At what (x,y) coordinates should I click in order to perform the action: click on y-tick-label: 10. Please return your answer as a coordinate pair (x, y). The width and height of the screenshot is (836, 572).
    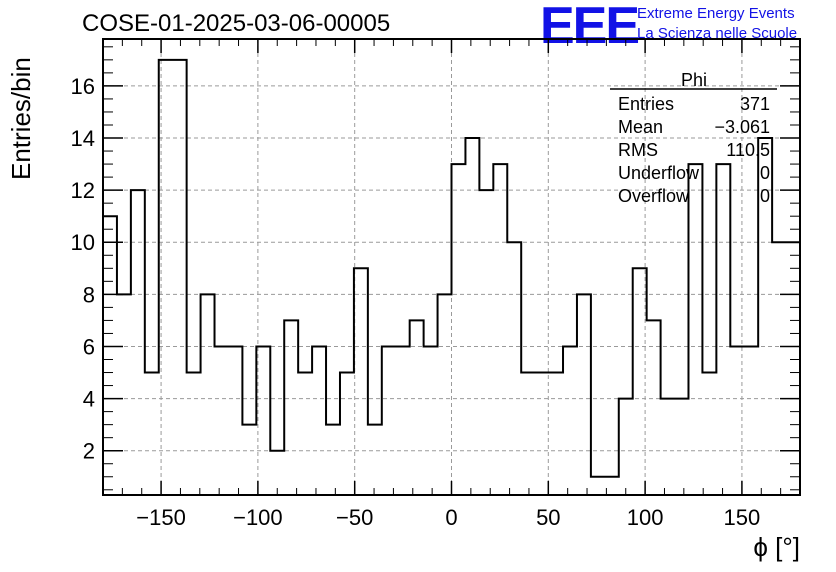
    Looking at the image, I should click on (83, 242).